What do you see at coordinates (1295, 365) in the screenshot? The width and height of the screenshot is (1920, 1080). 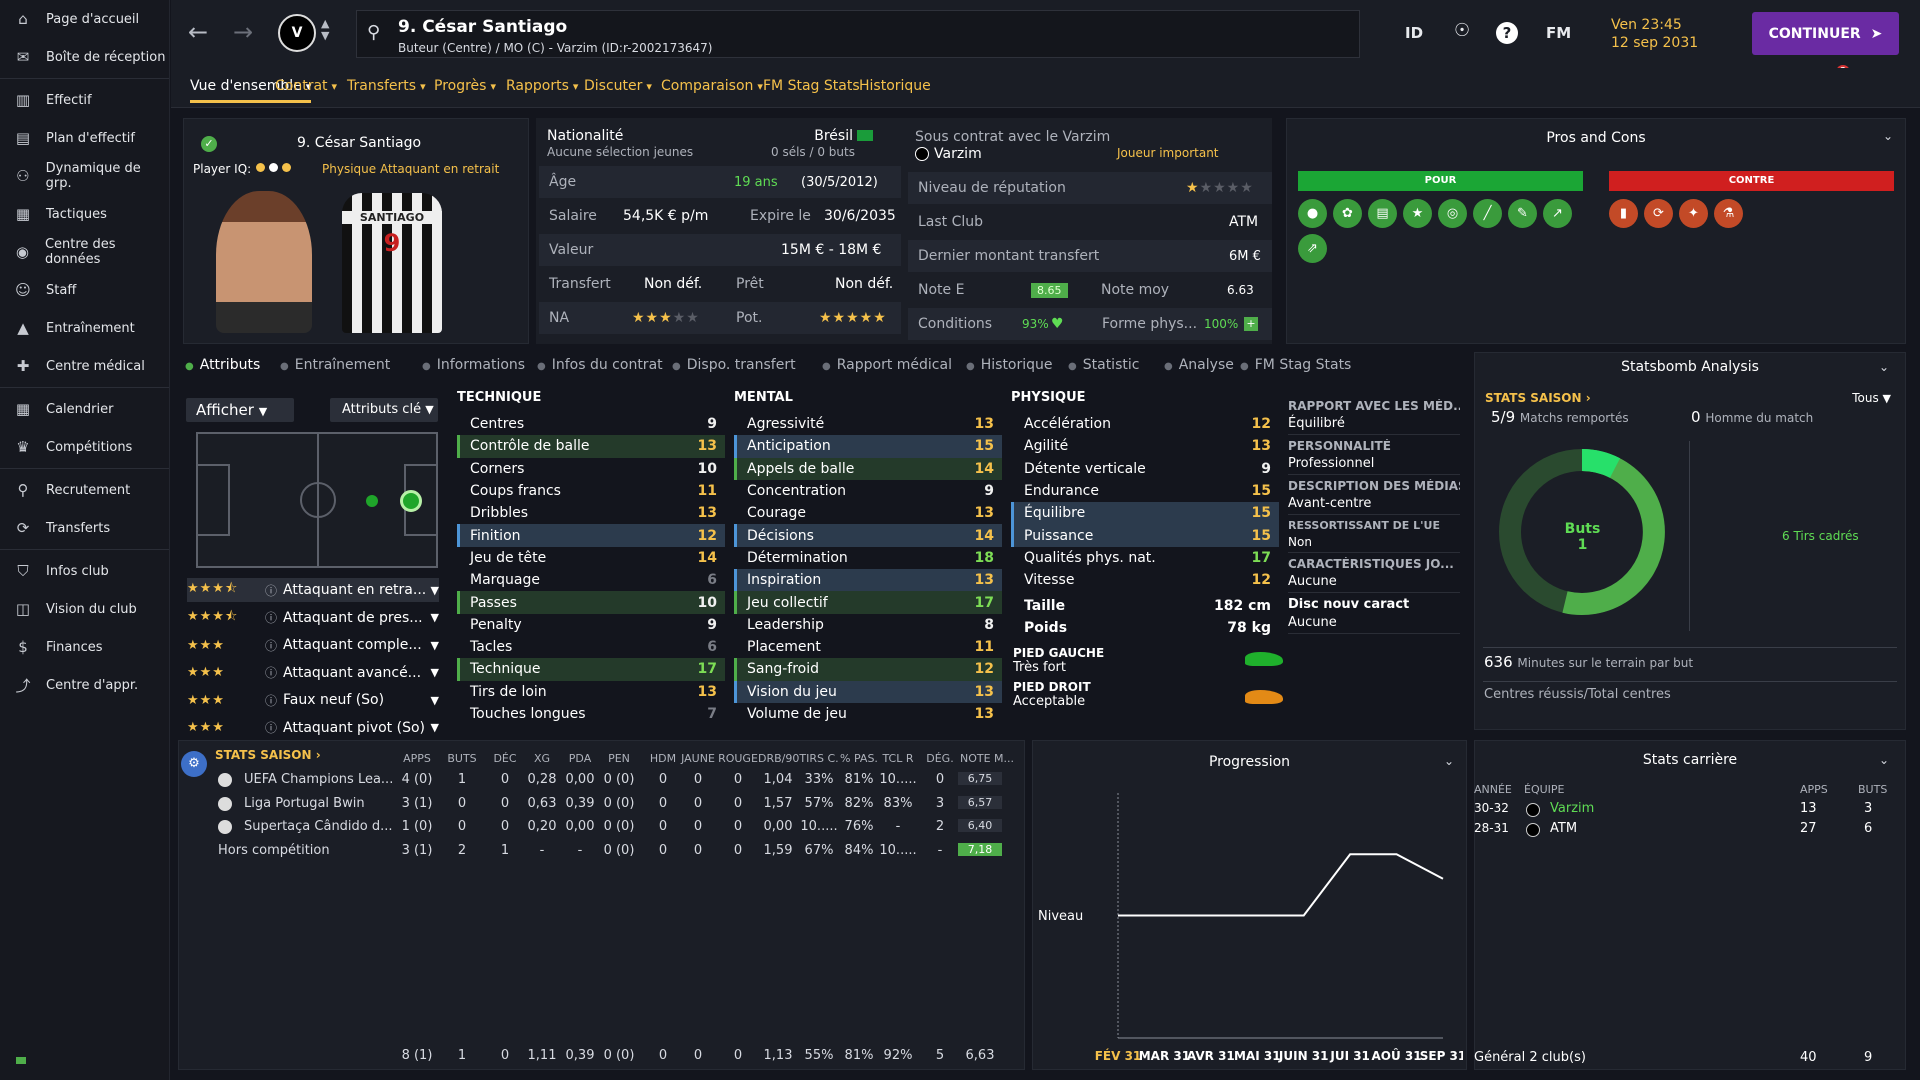 I see `subtab-9: ● FM Stag Stats` at bounding box center [1295, 365].